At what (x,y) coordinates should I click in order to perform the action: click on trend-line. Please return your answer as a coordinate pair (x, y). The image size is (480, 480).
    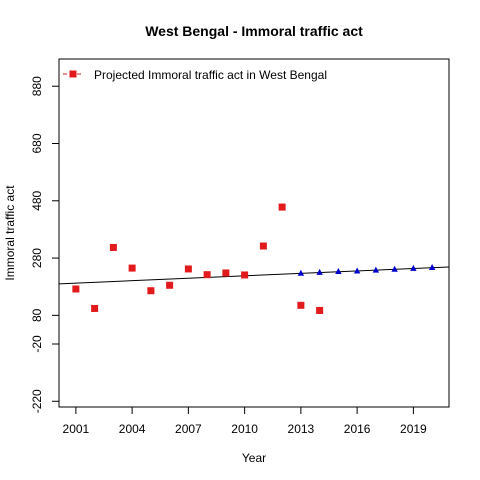
    Looking at the image, I should click on (254, 275).